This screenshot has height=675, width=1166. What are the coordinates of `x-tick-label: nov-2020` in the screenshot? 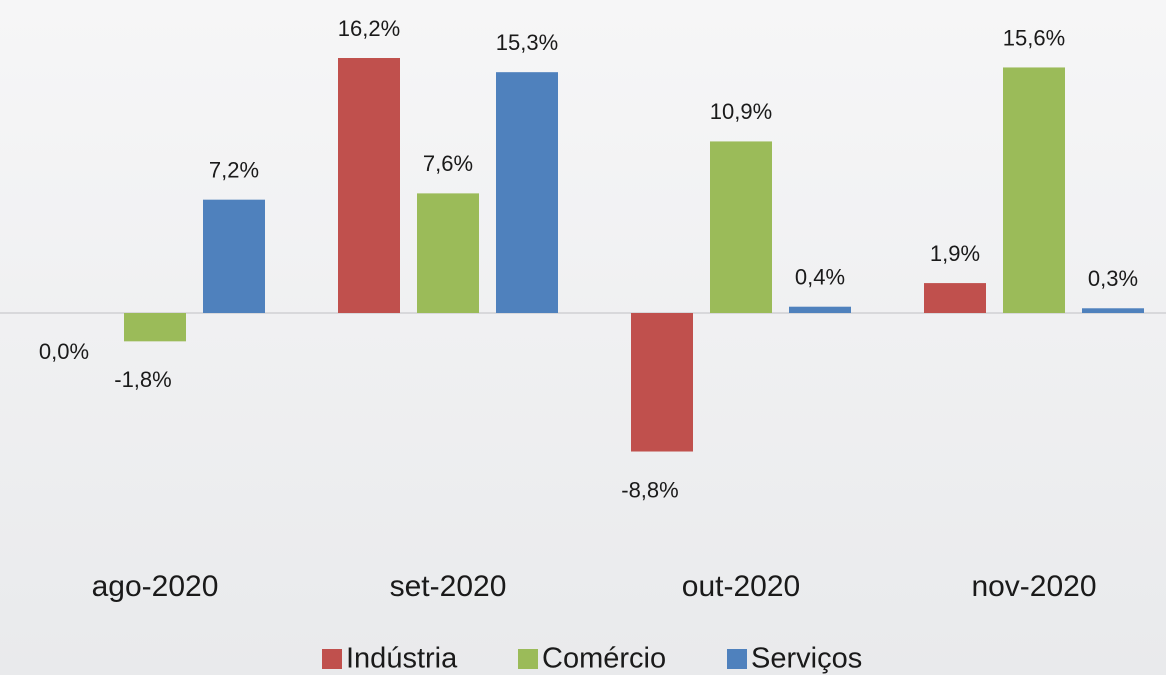 It's located at (1033, 586).